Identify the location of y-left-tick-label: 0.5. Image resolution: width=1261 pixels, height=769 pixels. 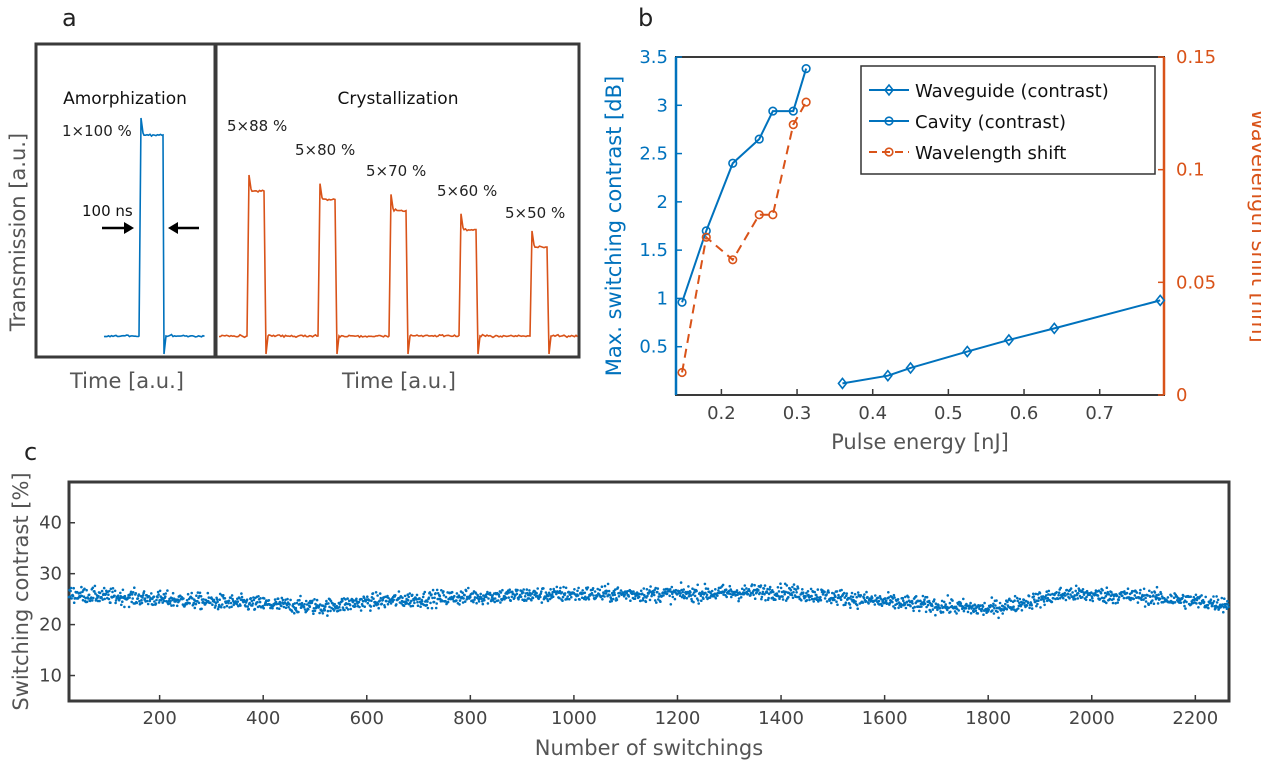
(653, 347).